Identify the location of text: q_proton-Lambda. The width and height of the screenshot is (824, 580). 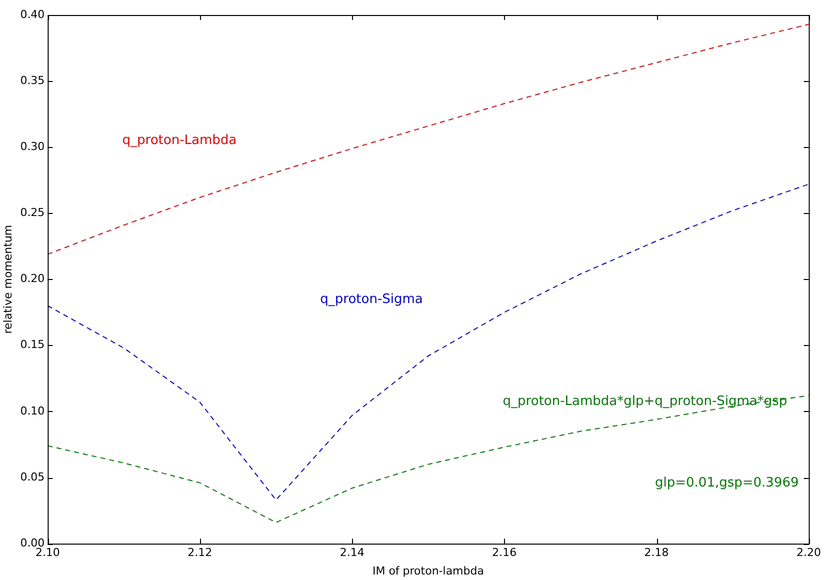
(179, 140).